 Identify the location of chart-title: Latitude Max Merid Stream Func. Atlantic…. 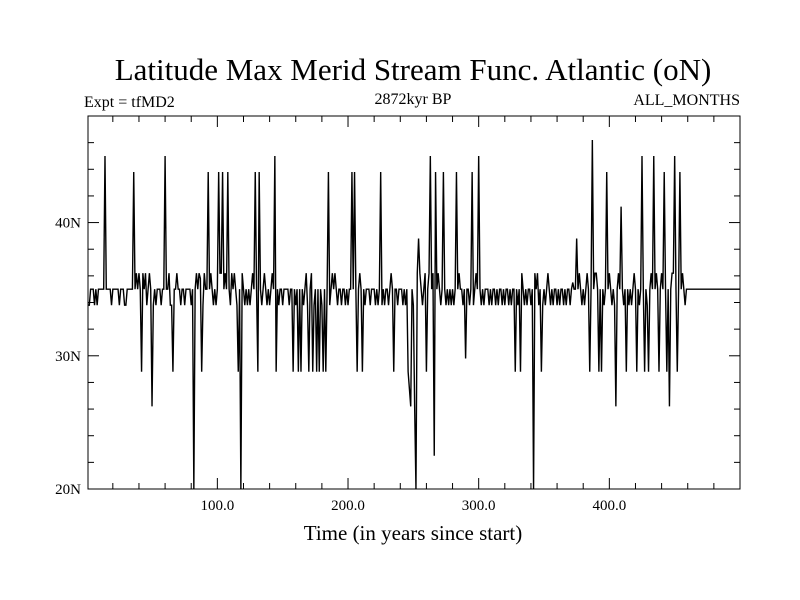
(413, 69).